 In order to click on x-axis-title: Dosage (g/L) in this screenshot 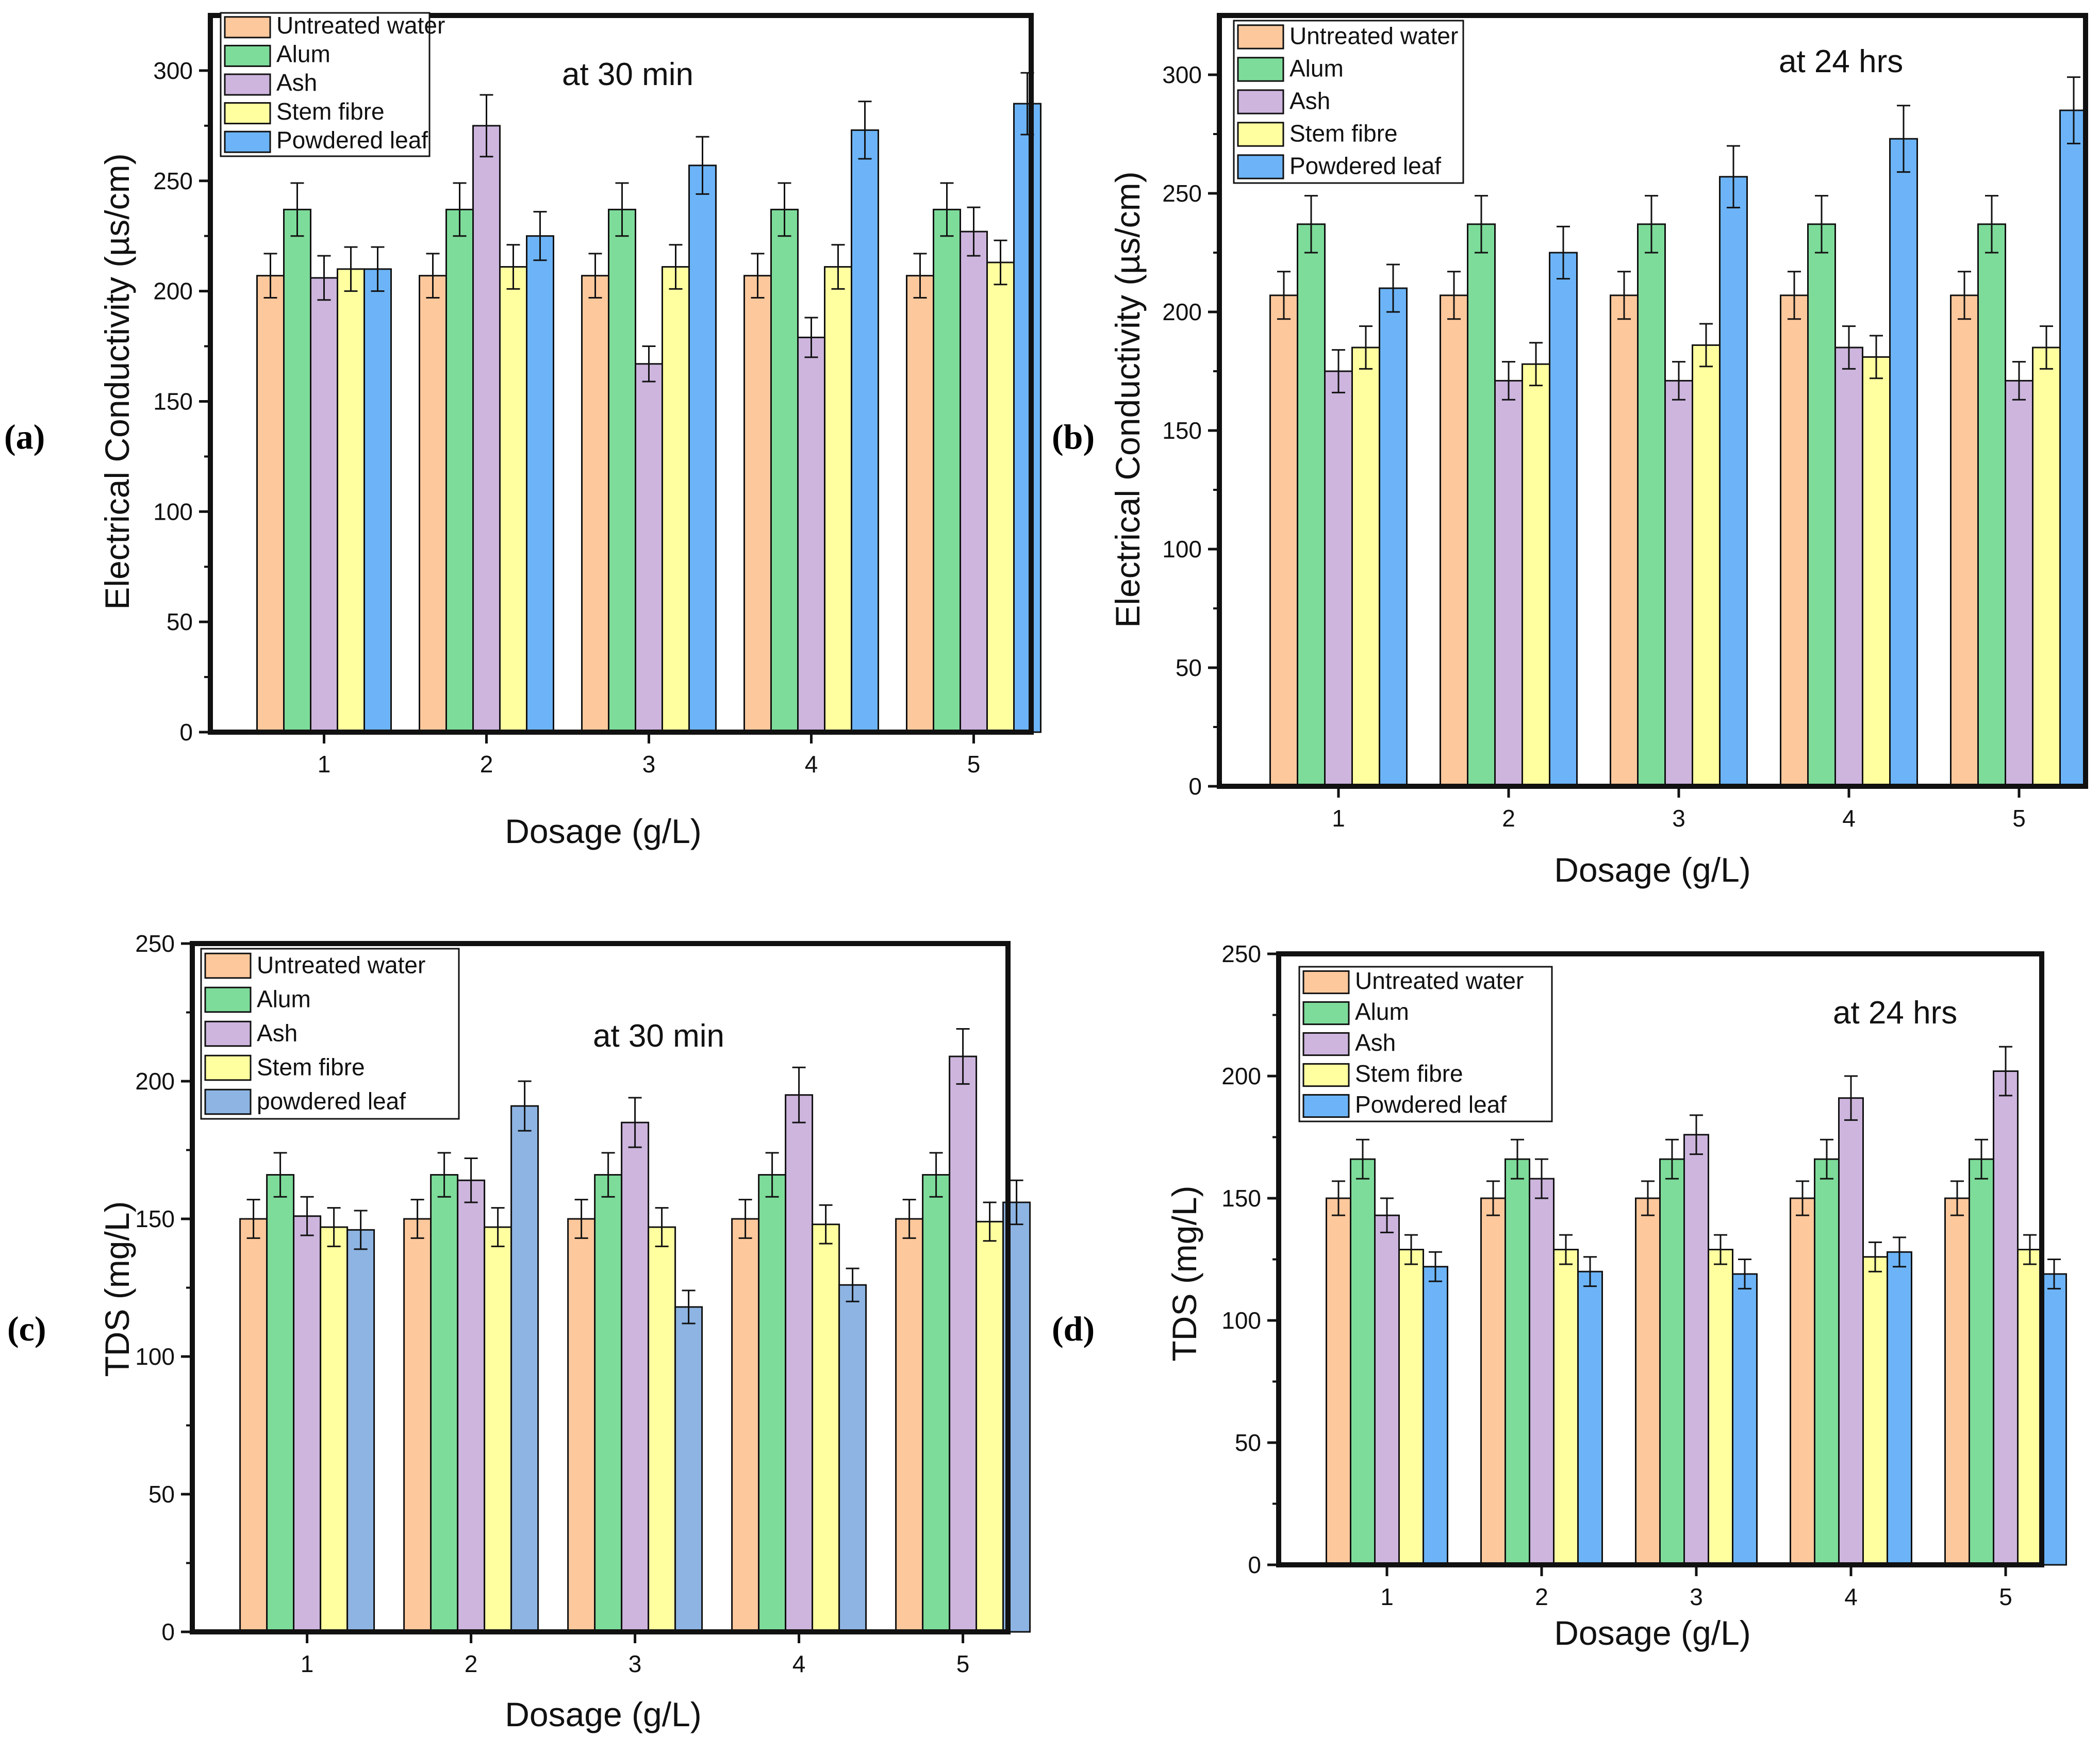, I will do `click(603, 1714)`.